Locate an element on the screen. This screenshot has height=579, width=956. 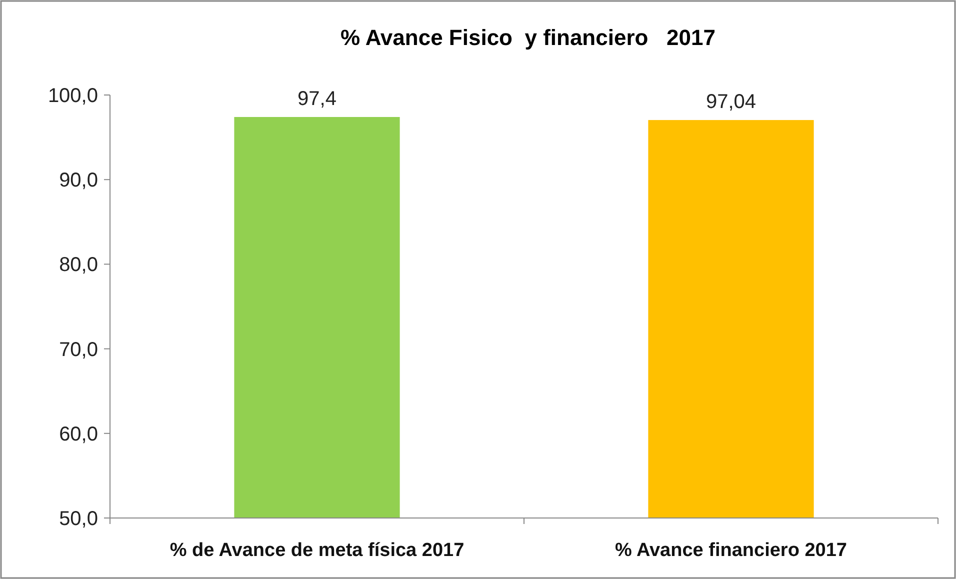
y-tick-label: 80,0 is located at coordinates (78, 265).